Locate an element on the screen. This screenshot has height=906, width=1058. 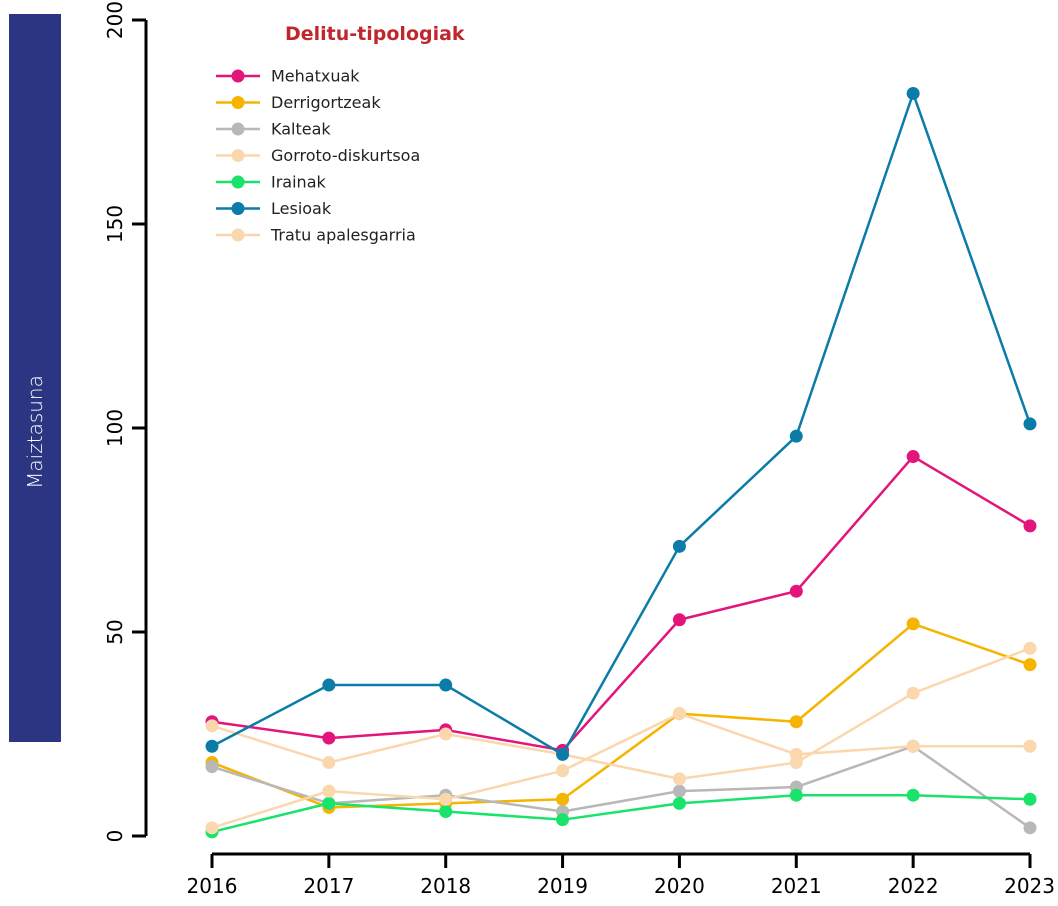
series-irainak is located at coordinates (621, 813).